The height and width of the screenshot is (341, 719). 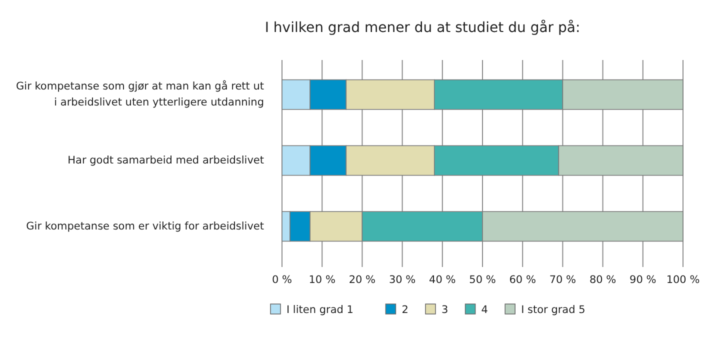 I want to click on legend-label: I liten grad 1, so click(x=320, y=310).